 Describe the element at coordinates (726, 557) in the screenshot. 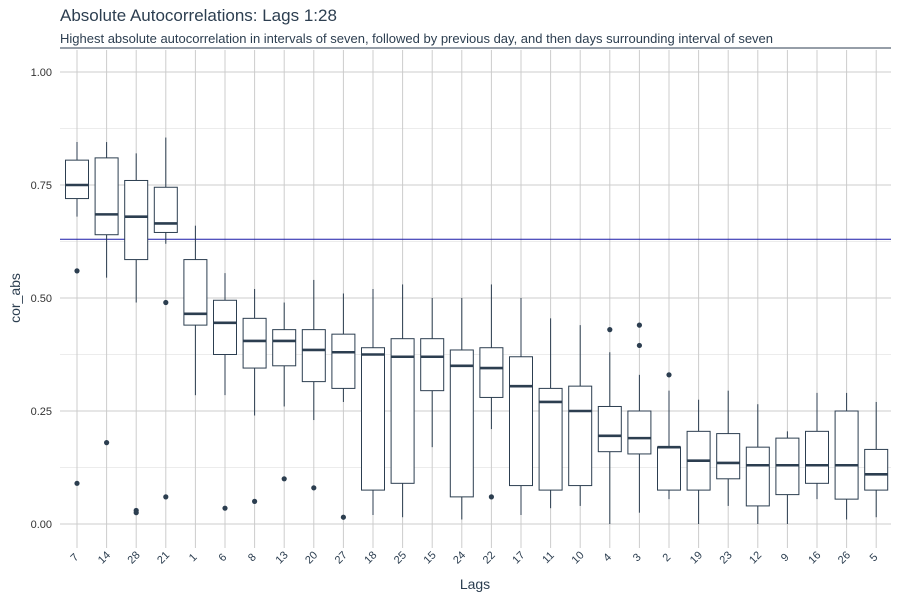

I see `x-tick-label: 23` at that location.